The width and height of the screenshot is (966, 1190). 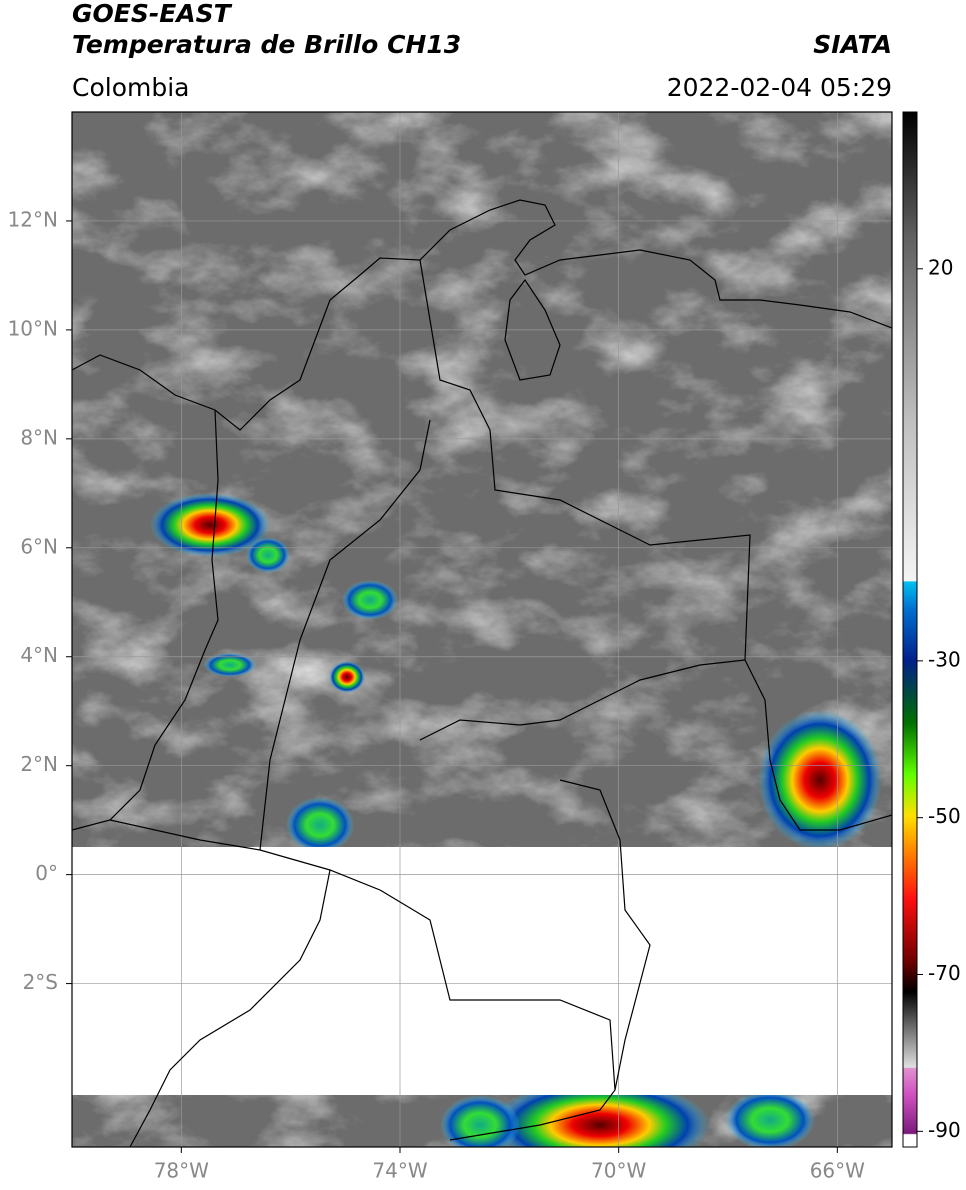 What do you see at coordinates (910, 629) in the screenshot?
I see `colorbar` at bounding box center [910, 629].